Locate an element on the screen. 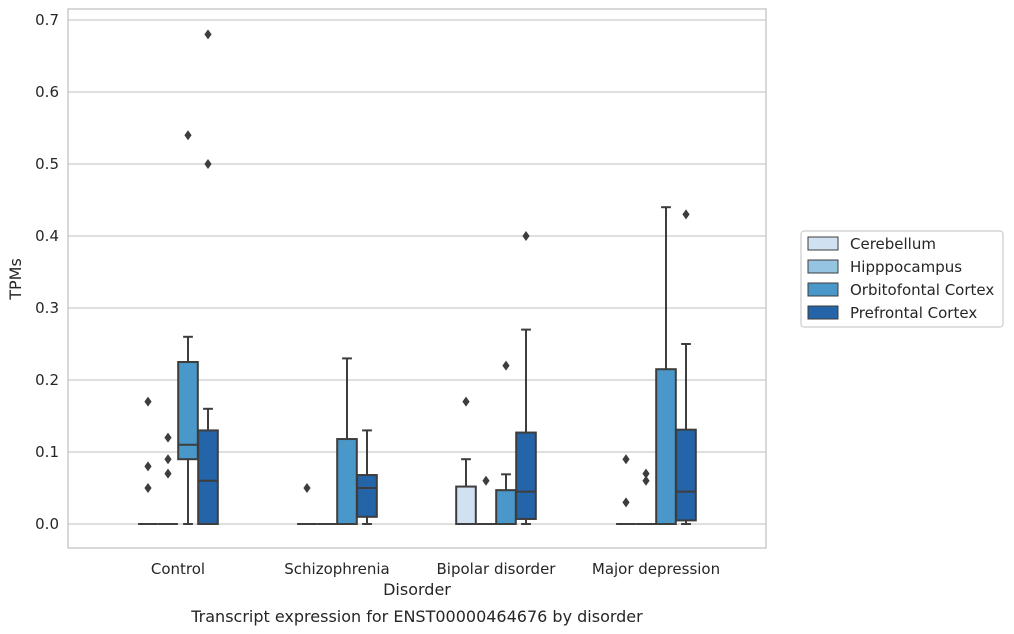 The height and width of the screenshot is (634, 1014). y-tick-label: 0.6 is located at coordinates (47, 92).